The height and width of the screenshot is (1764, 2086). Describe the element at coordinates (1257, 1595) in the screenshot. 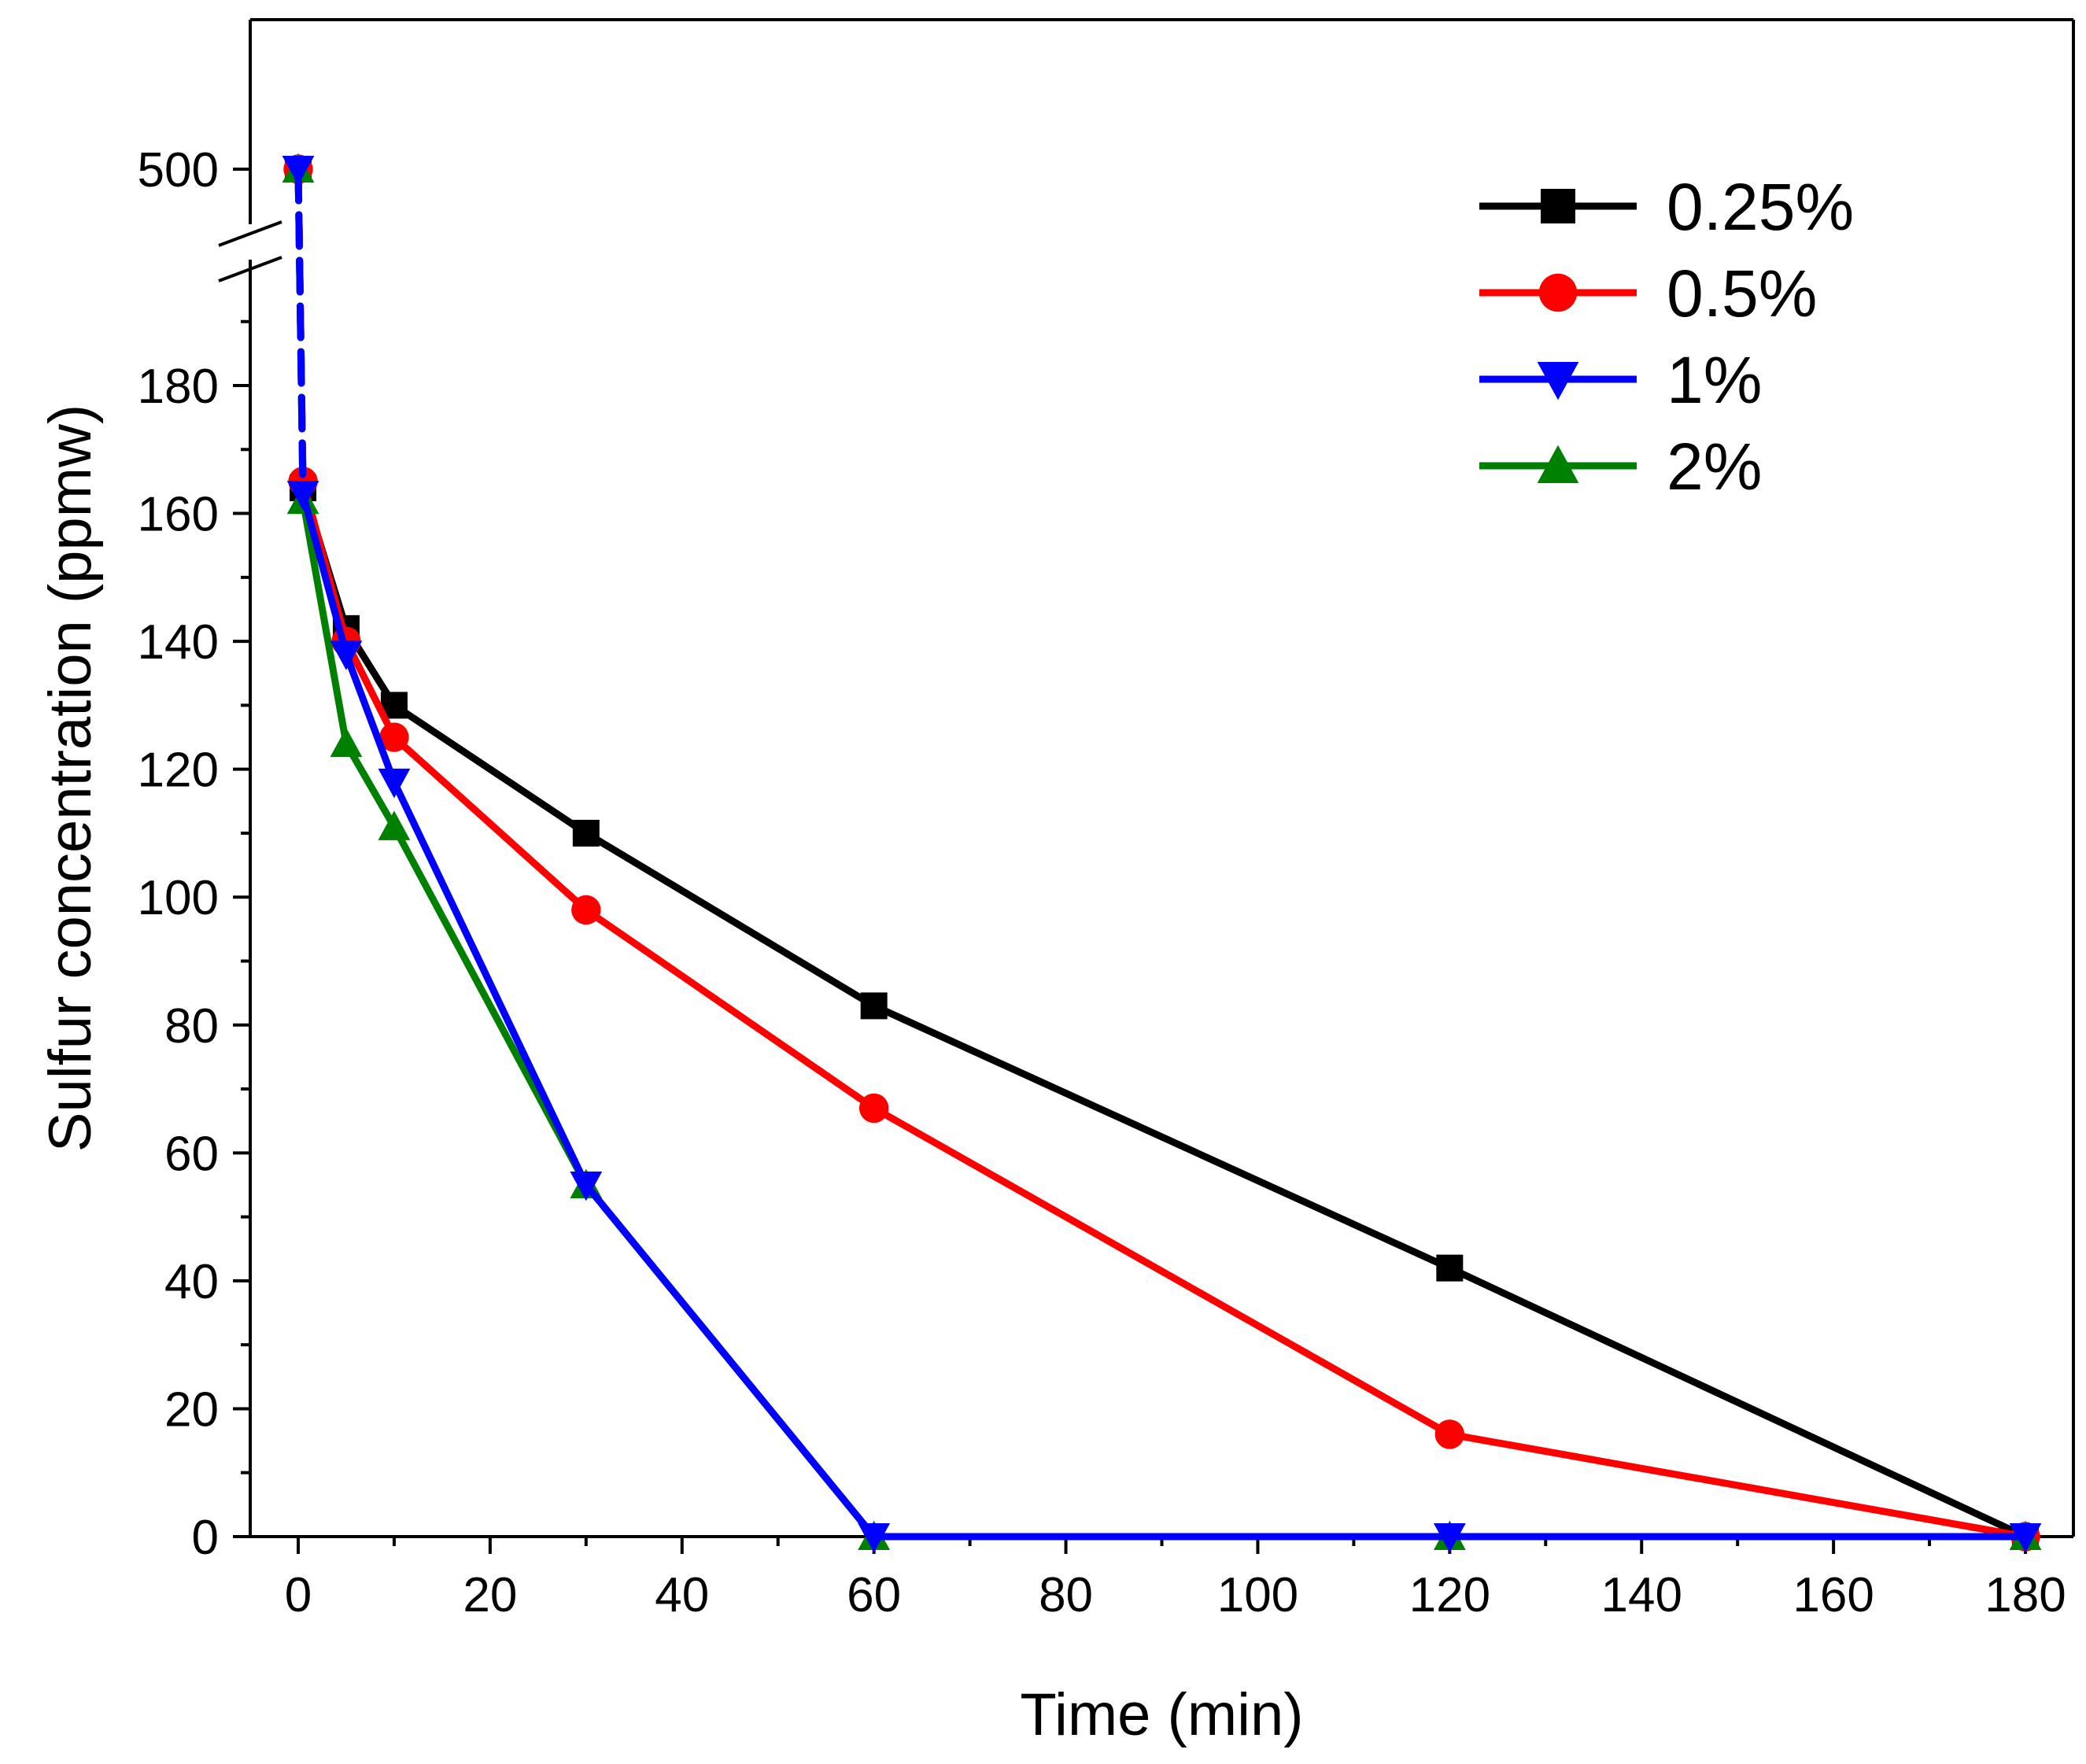

I see `x-tick-label: 100` at that location.